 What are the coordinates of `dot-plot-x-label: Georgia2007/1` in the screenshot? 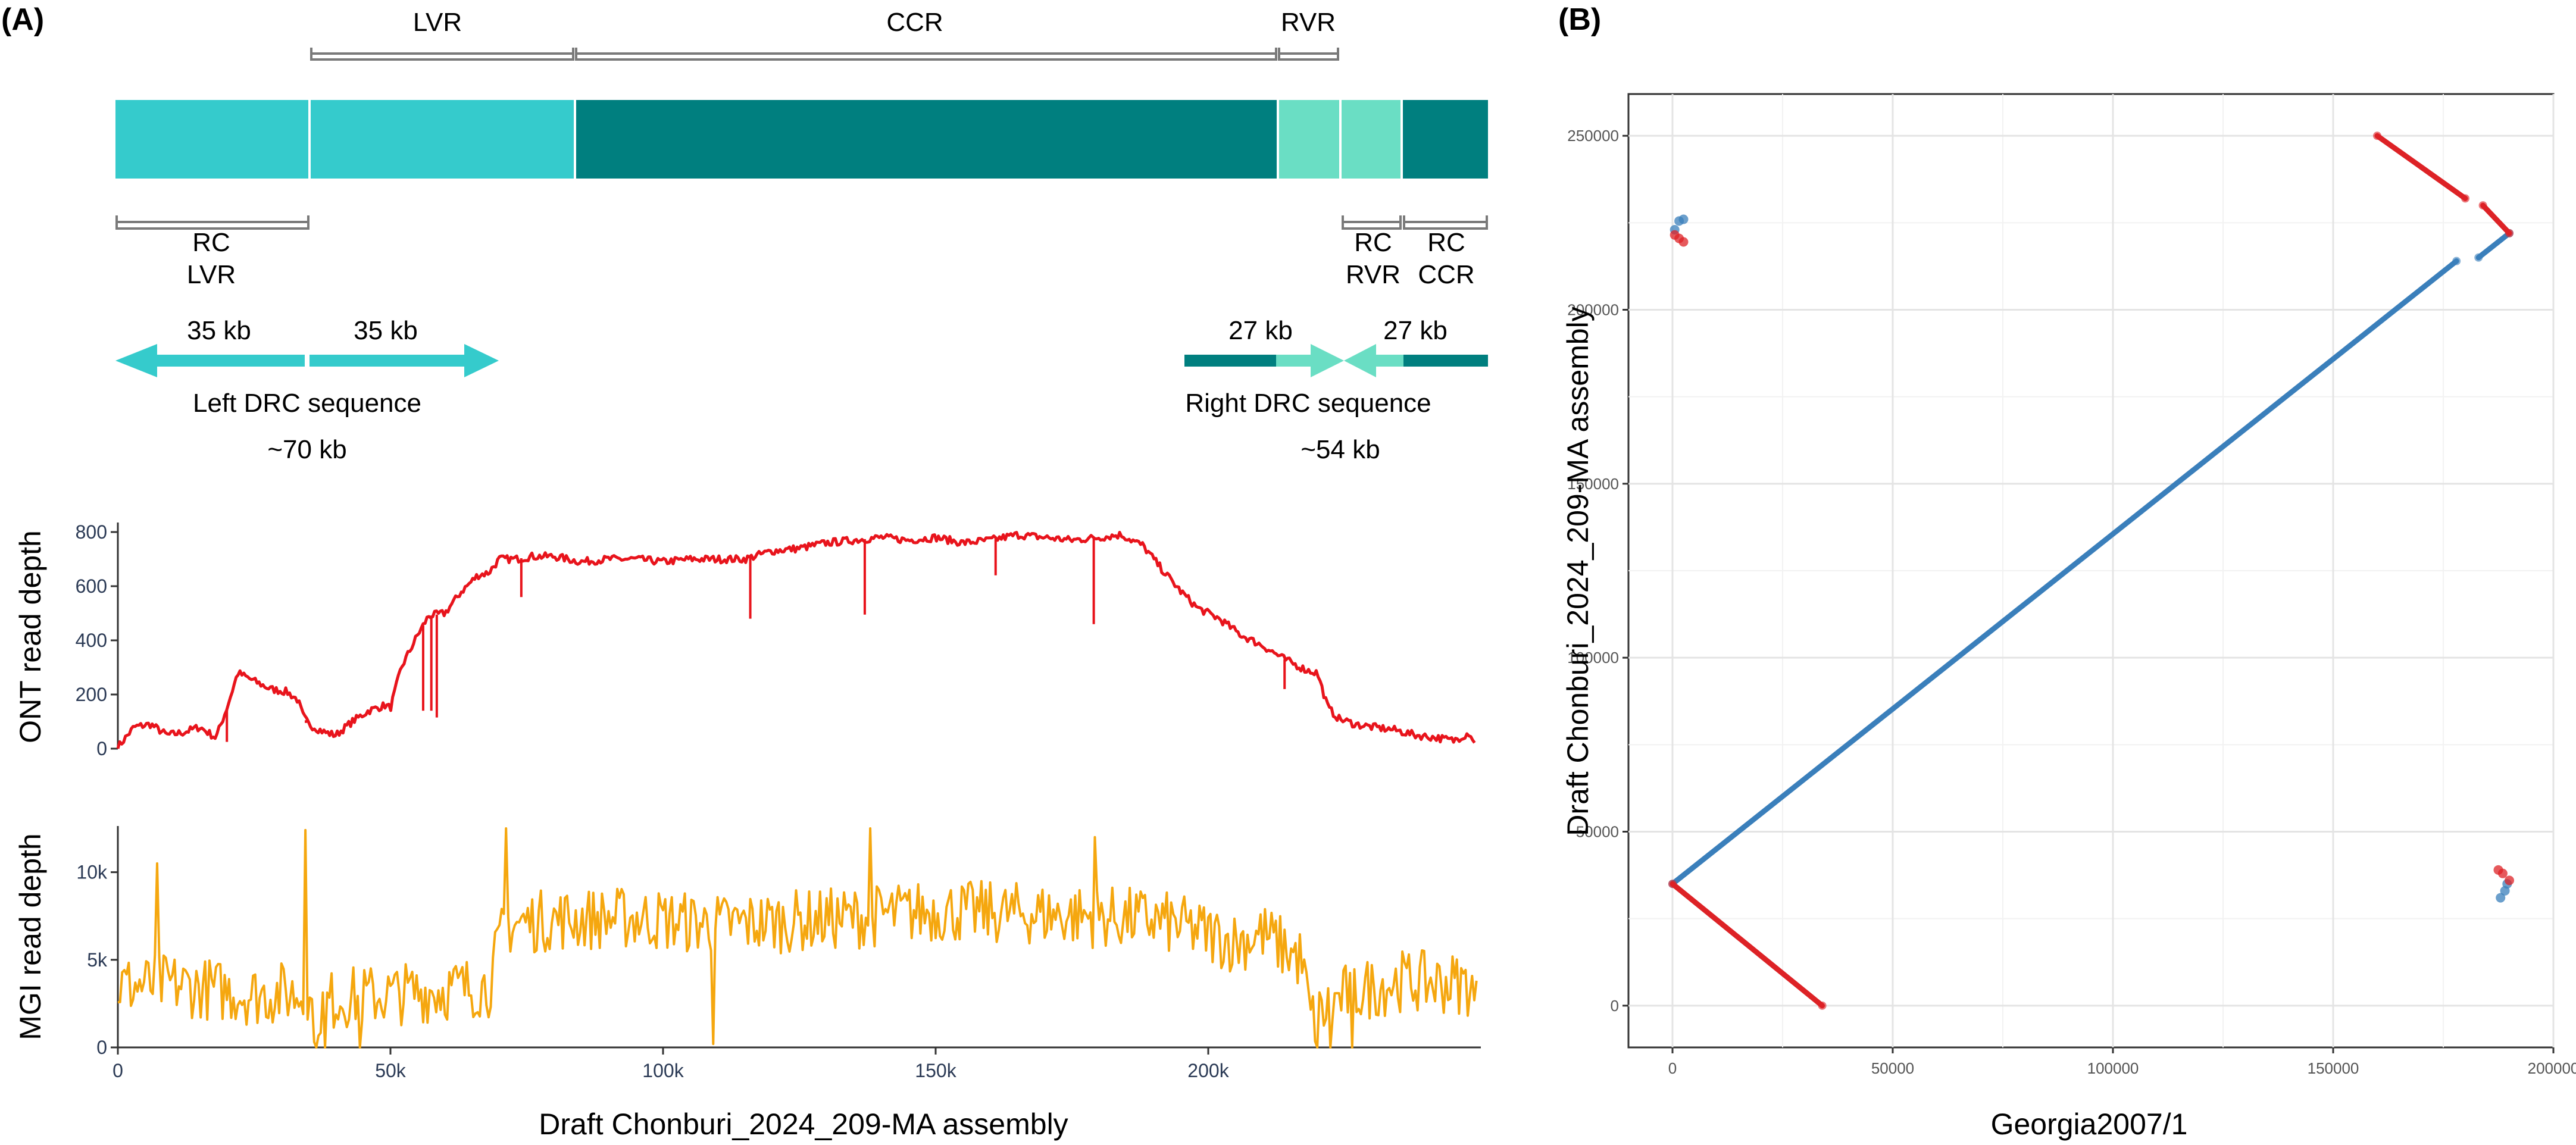 It's located at (2089, 1124).